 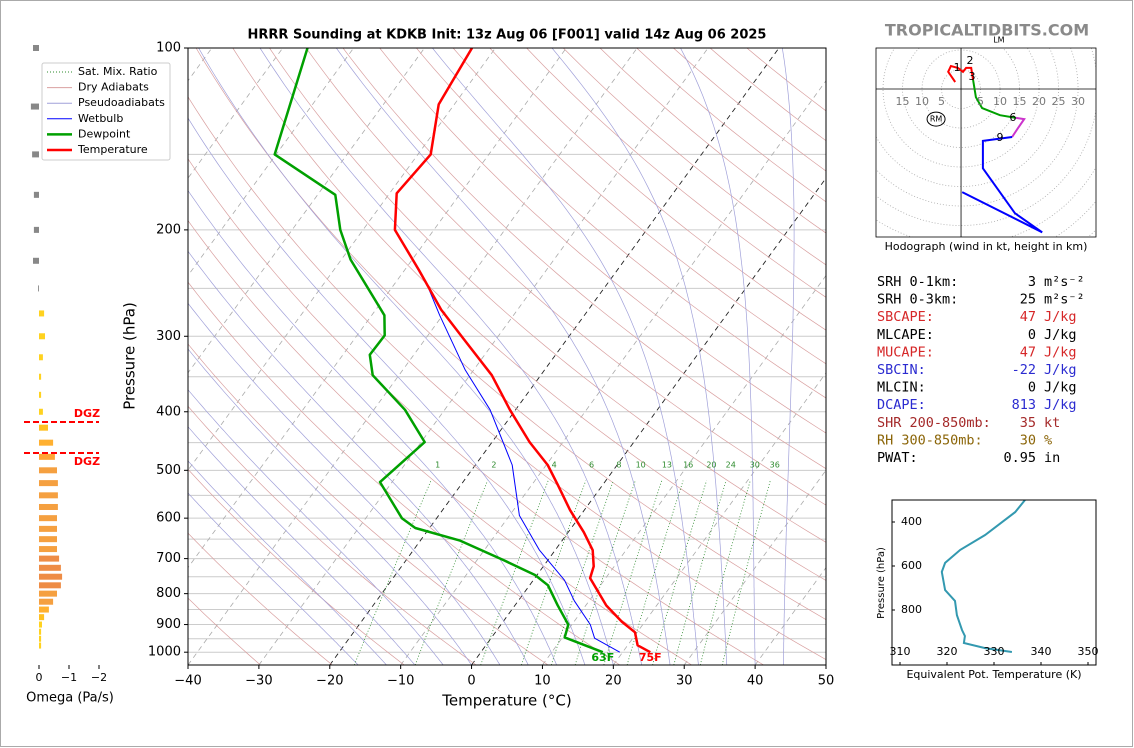 What do you see at coordinates (1024, 370) in the screenshot?
I see `stat-value: -22` at bounding box center [1024, 370].